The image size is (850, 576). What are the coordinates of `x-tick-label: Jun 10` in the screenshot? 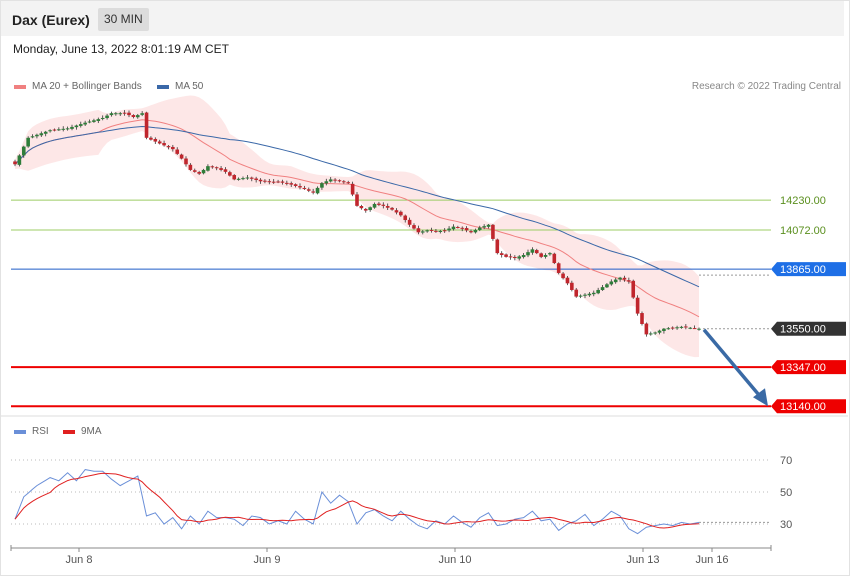 It's located at (454, 560).